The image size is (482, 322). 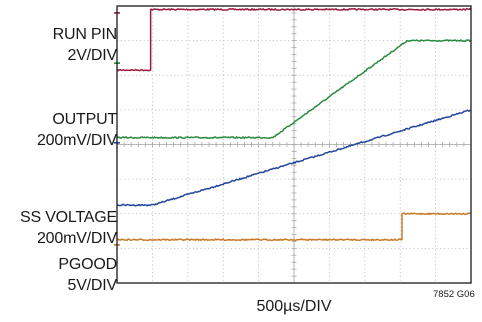 I want to click on trace-run, so click(x=294, y=40).